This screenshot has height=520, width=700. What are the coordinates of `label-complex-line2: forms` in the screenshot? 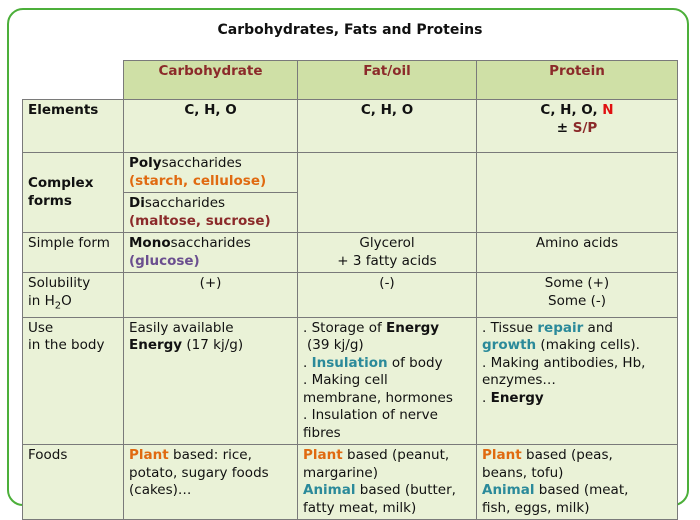 It's located at (50, 200).